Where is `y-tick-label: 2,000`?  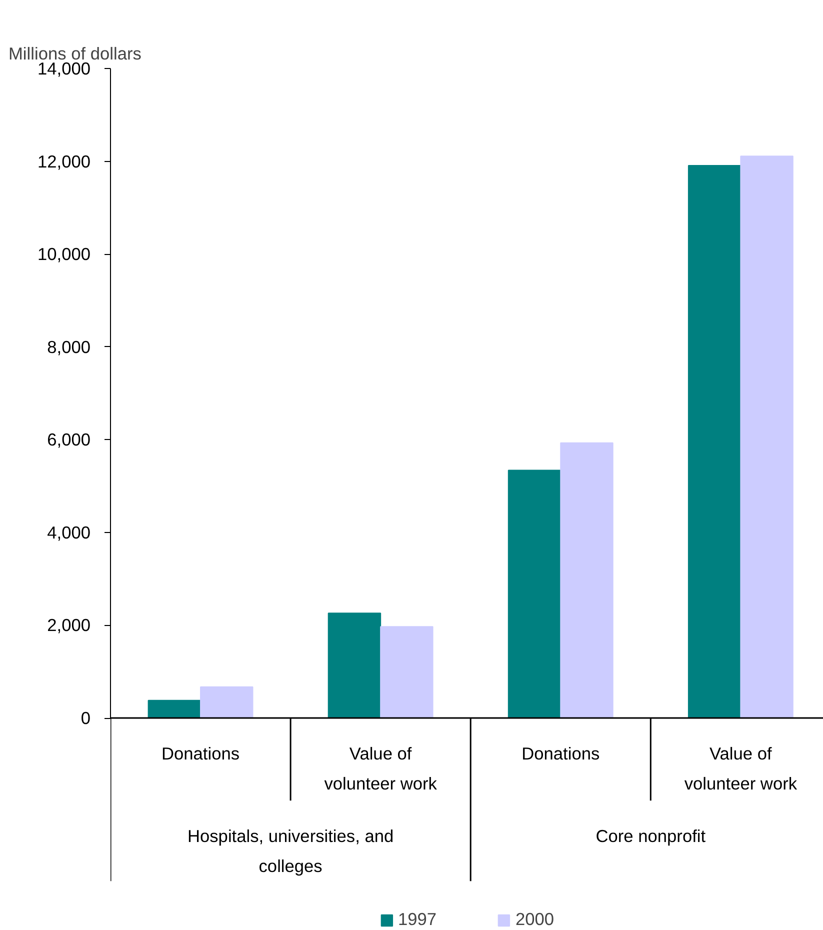 y-tick-label: 2,000 is located at coordinates (69, 625).